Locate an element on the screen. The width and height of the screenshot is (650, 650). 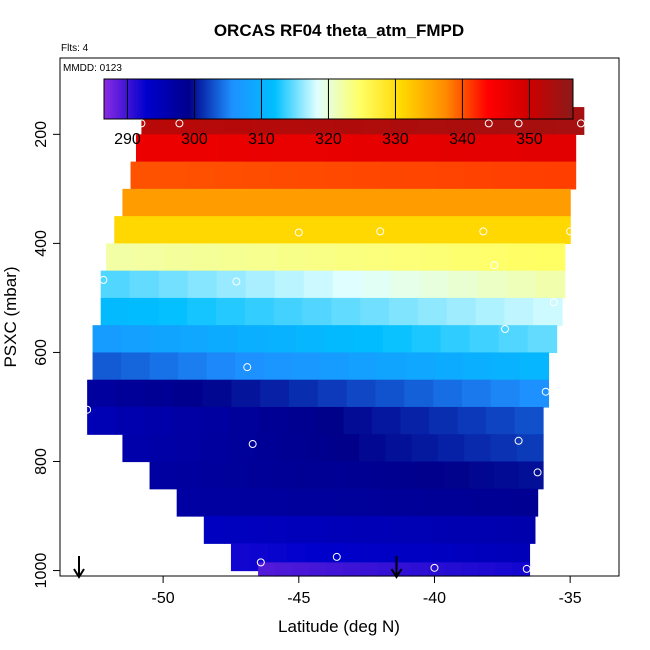
y-axis: 200 400 600 800 1000 is located at coordinates (46, 354).